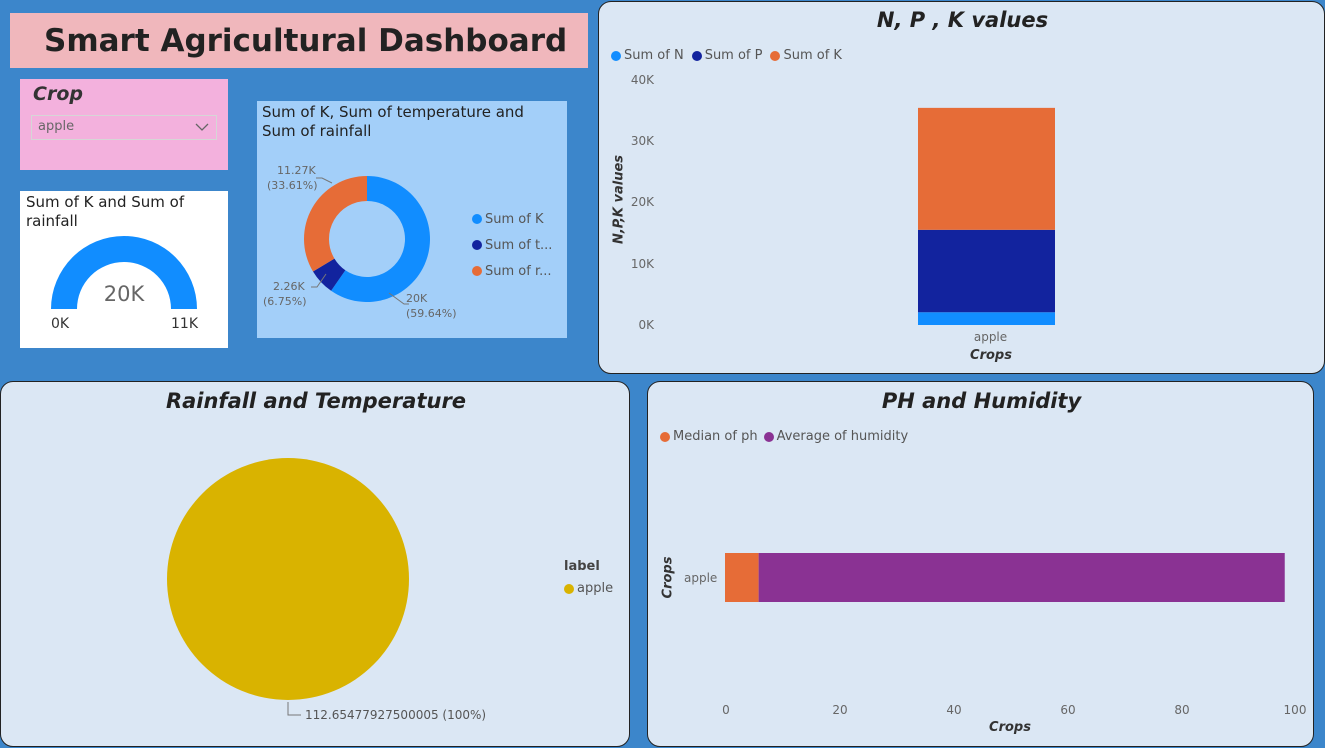 This screenshot has width=1325, height=748. What do you see at coordinates (962, 20) in the screenshot?
I see `npk-title: N, P , K values` at bounding box center [962, 20].